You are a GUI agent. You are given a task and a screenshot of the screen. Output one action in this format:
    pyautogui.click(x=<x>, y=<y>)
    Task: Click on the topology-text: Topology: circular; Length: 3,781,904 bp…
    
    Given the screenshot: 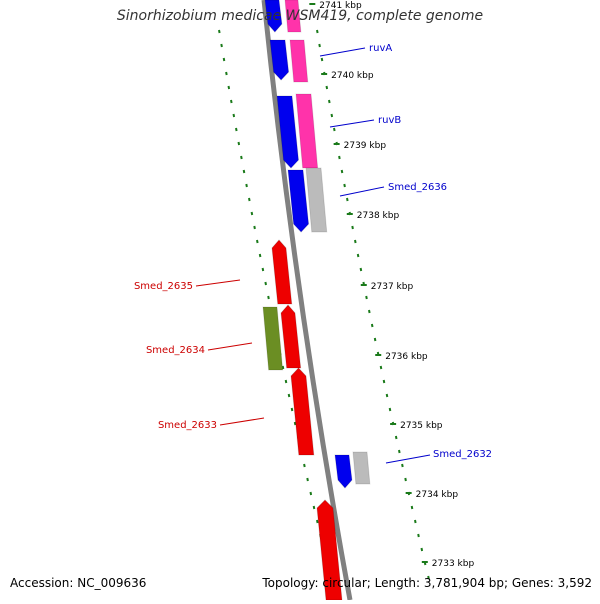 What is the action you would take?
    pyautogui.click(x=427, y=583)
    